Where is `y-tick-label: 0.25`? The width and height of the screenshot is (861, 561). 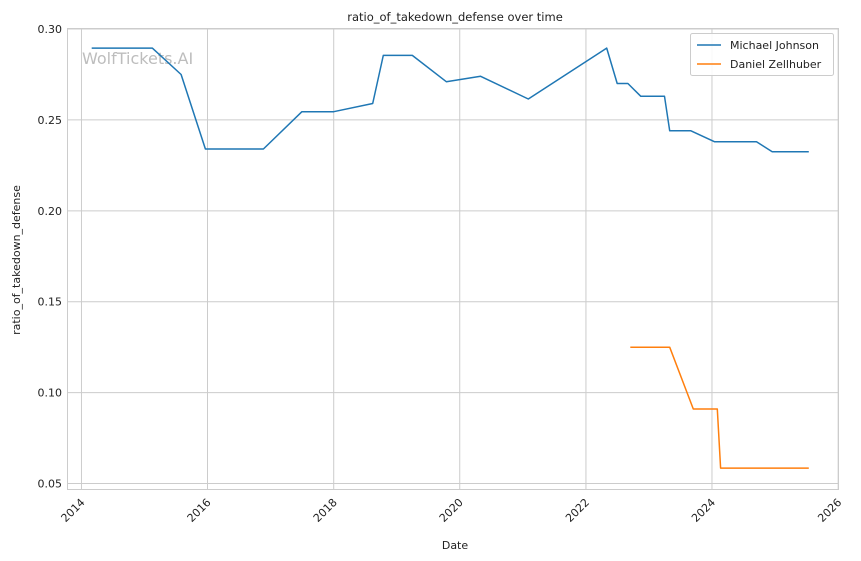
y-tick-label: 0.25 is located at coordinates (50, 120).